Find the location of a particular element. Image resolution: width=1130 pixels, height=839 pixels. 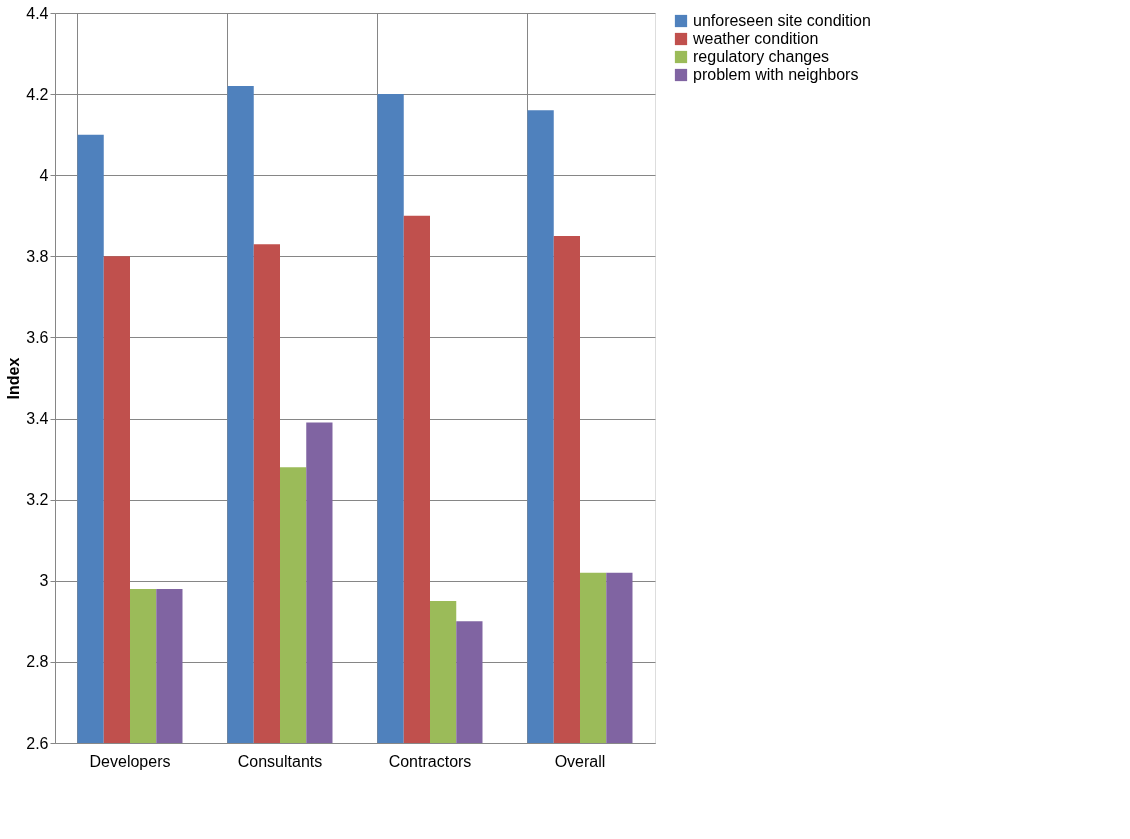

y-tick-label: 3.8 is located at coordinates (37, 256).